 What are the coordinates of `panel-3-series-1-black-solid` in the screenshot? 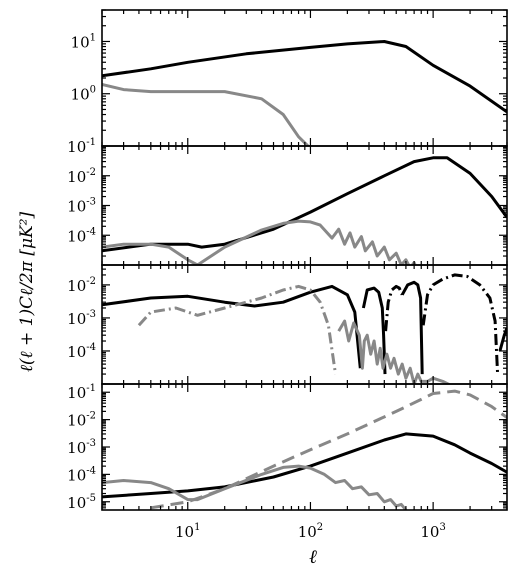 It's located at (232, 326).